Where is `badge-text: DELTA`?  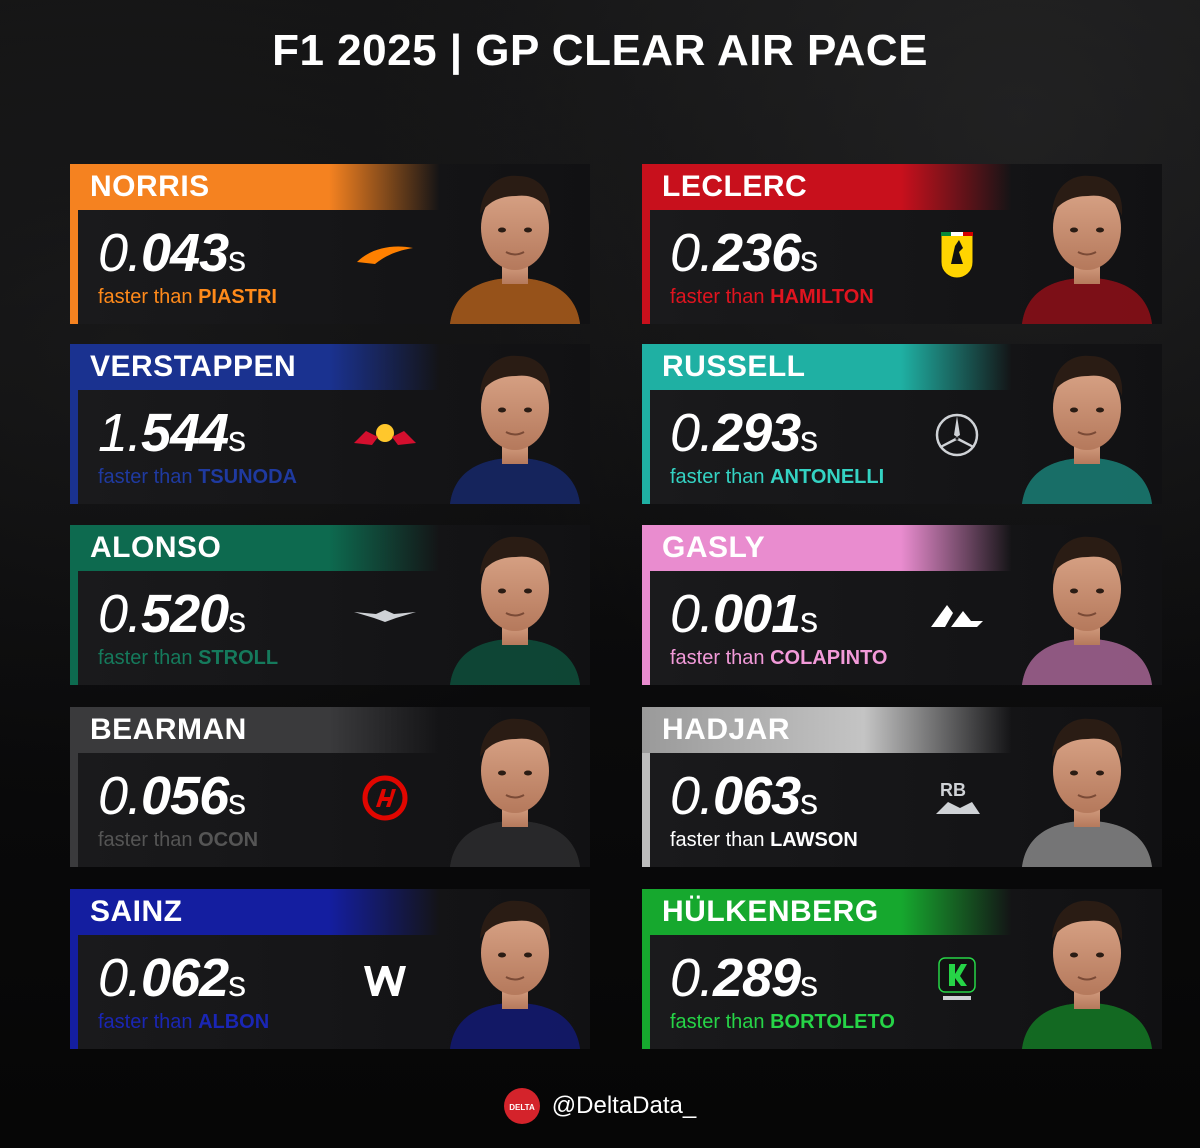 badge-text: DELTA is located at coordinates (522, 1107).